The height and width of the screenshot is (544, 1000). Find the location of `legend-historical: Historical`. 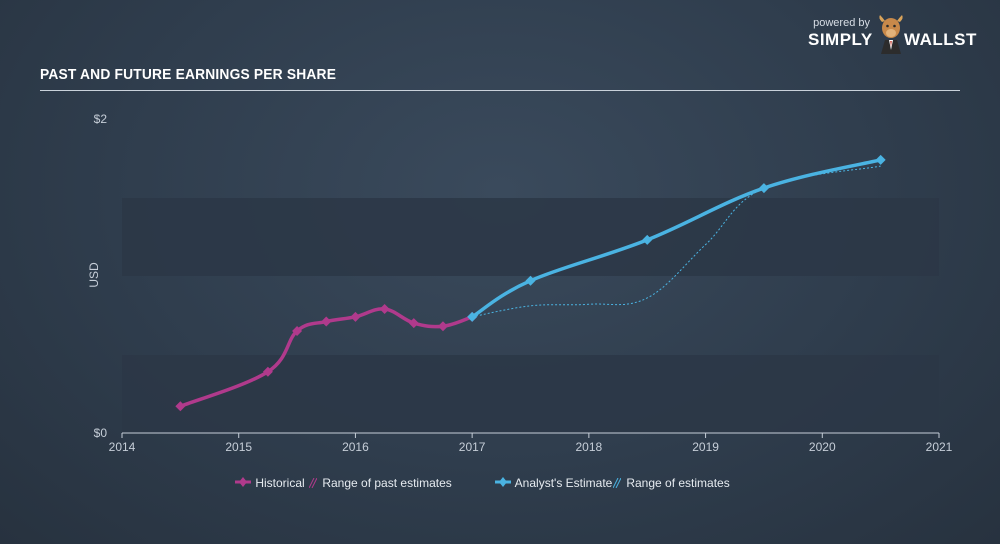

legend-historical: Historical is located at coordinates (269, 483).